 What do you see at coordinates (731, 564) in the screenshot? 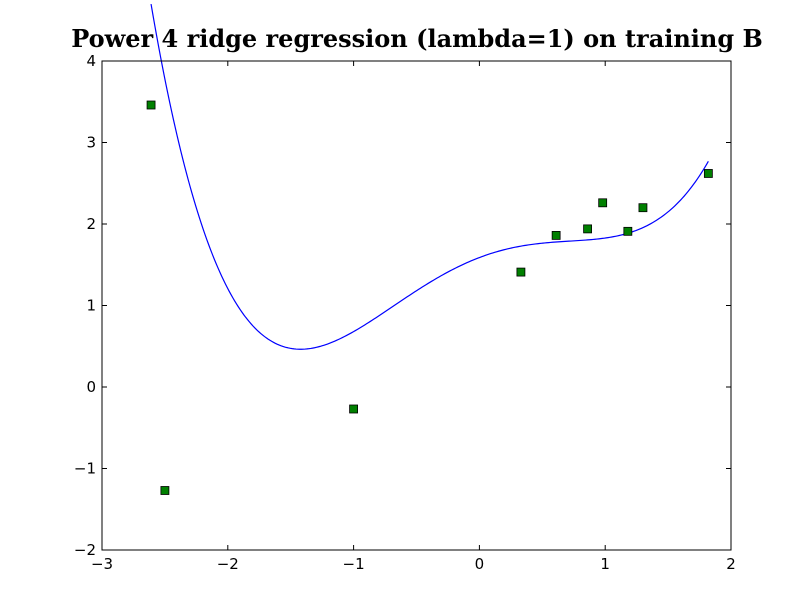
I see `x-tick-label: 2` at bounding box center [731, 564].